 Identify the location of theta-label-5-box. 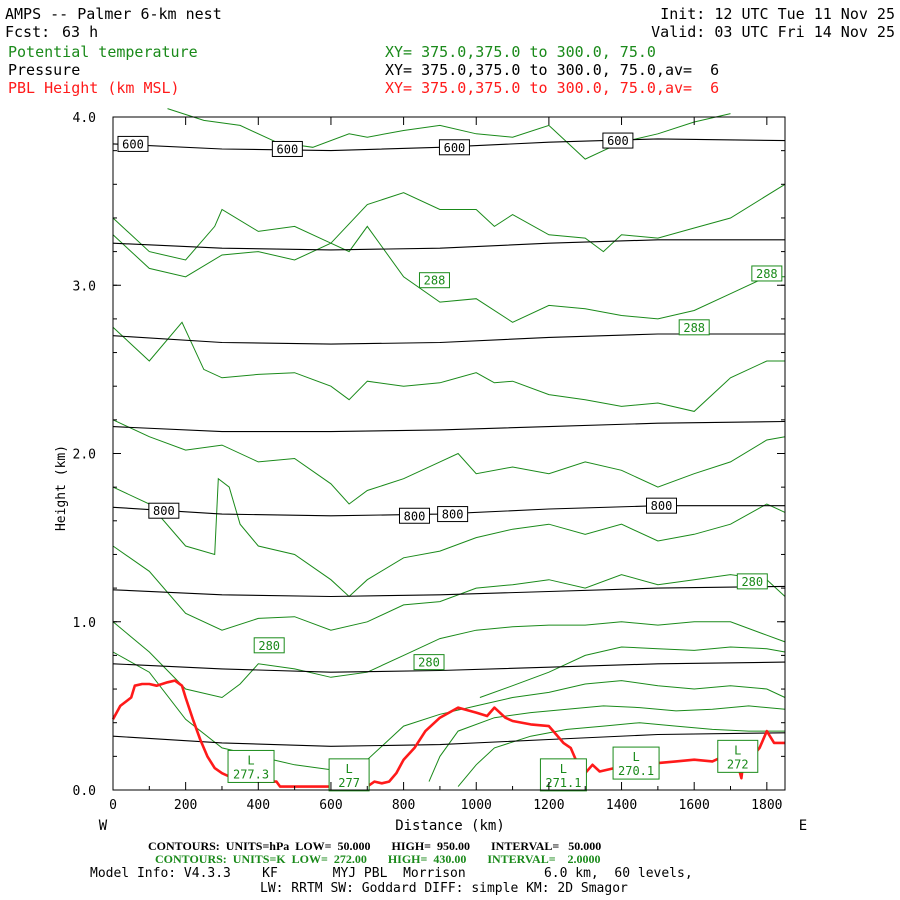
(752, 581).